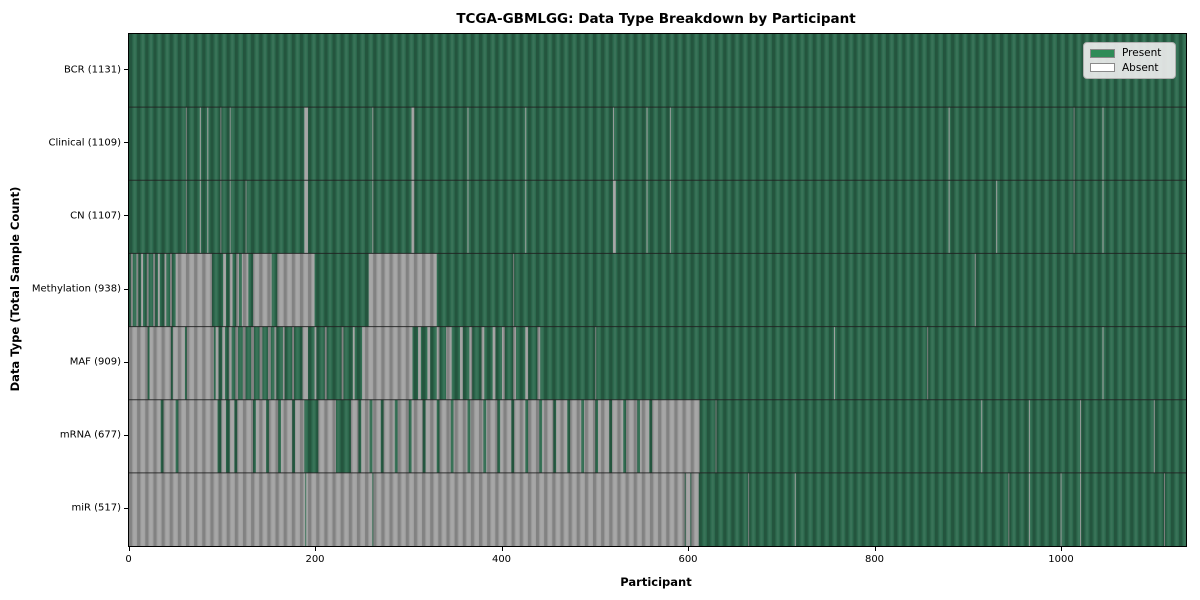 This screenshot has width=1200, height=600. I want to click on x-axis-label: Participant, so click(656, 582).